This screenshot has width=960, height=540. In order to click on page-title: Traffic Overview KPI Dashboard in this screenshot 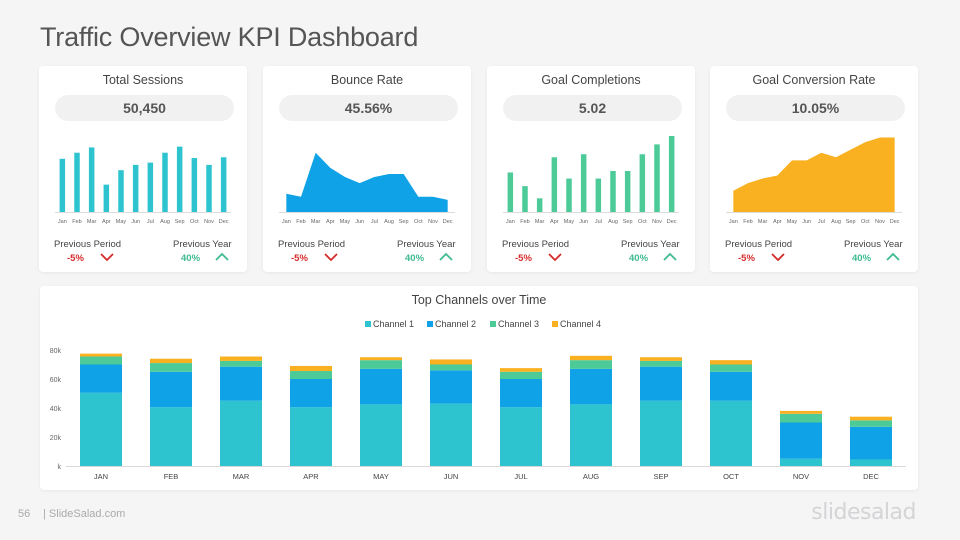, I will do `click(229, 37)`.